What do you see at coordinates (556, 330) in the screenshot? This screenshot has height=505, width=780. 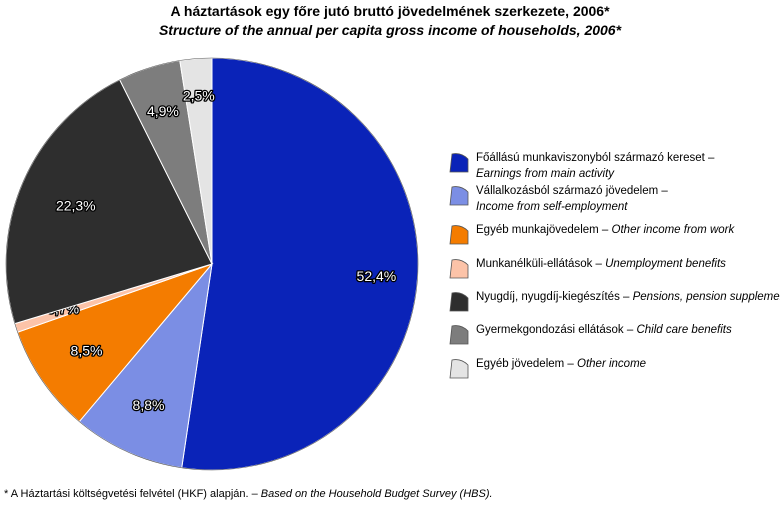 I see `legend-label-hu: Gyermekgondozási ellátások –` at bounding box center [556, 330].